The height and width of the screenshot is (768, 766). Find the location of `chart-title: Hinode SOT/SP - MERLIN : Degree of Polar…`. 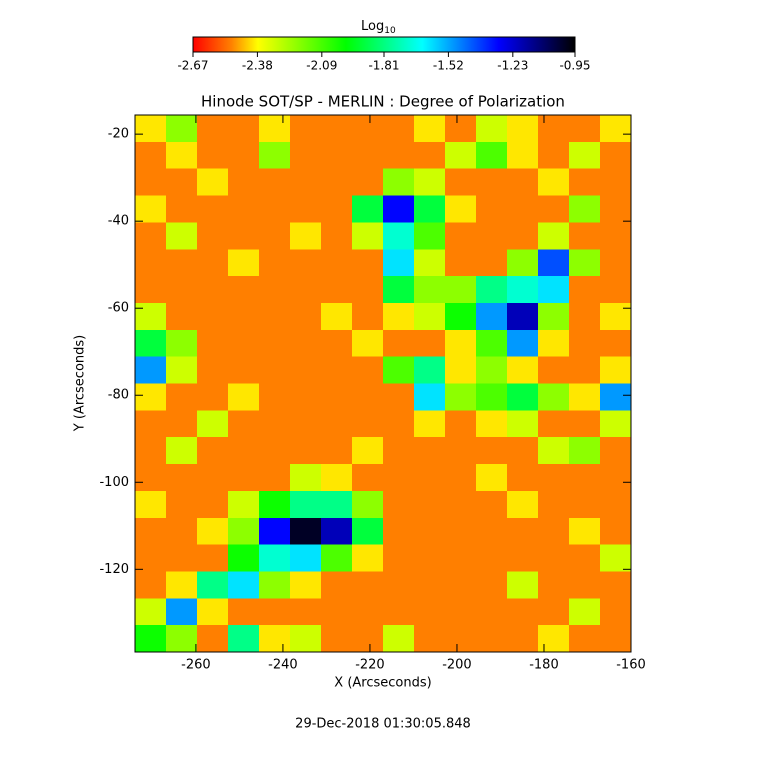

chart-title: Hinode SOT/SP - MERLIN : Degree of Polar… is located at coordinates (383, 102).